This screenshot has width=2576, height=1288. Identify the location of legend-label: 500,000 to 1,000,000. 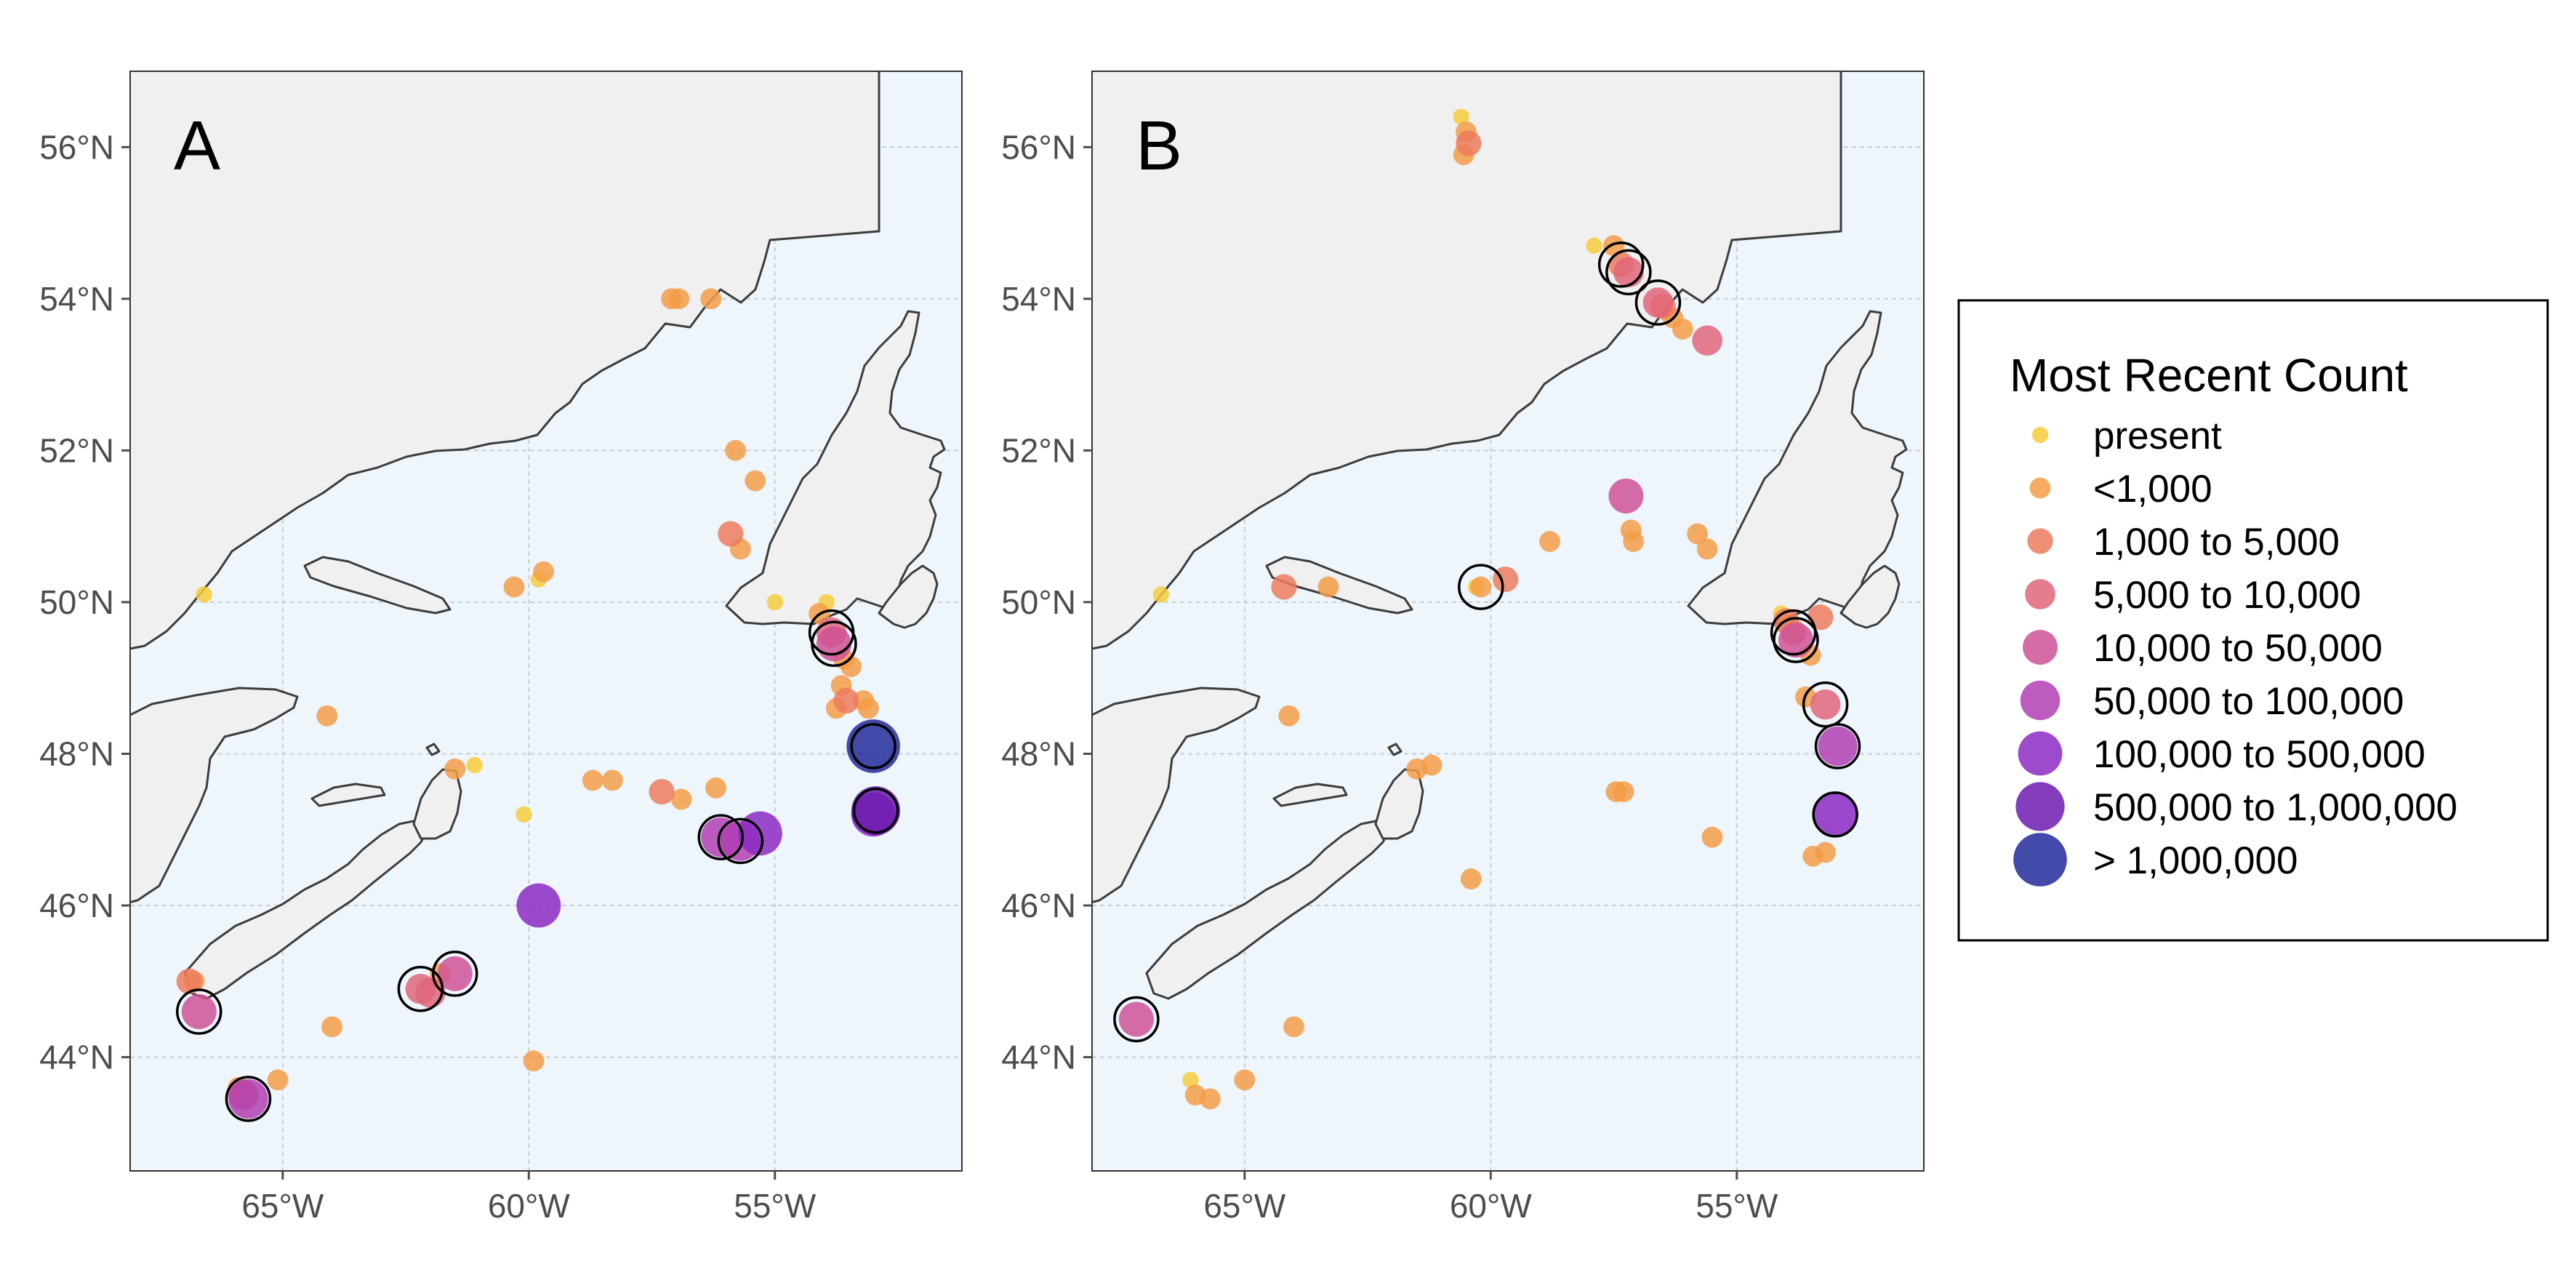
(2275, 807).